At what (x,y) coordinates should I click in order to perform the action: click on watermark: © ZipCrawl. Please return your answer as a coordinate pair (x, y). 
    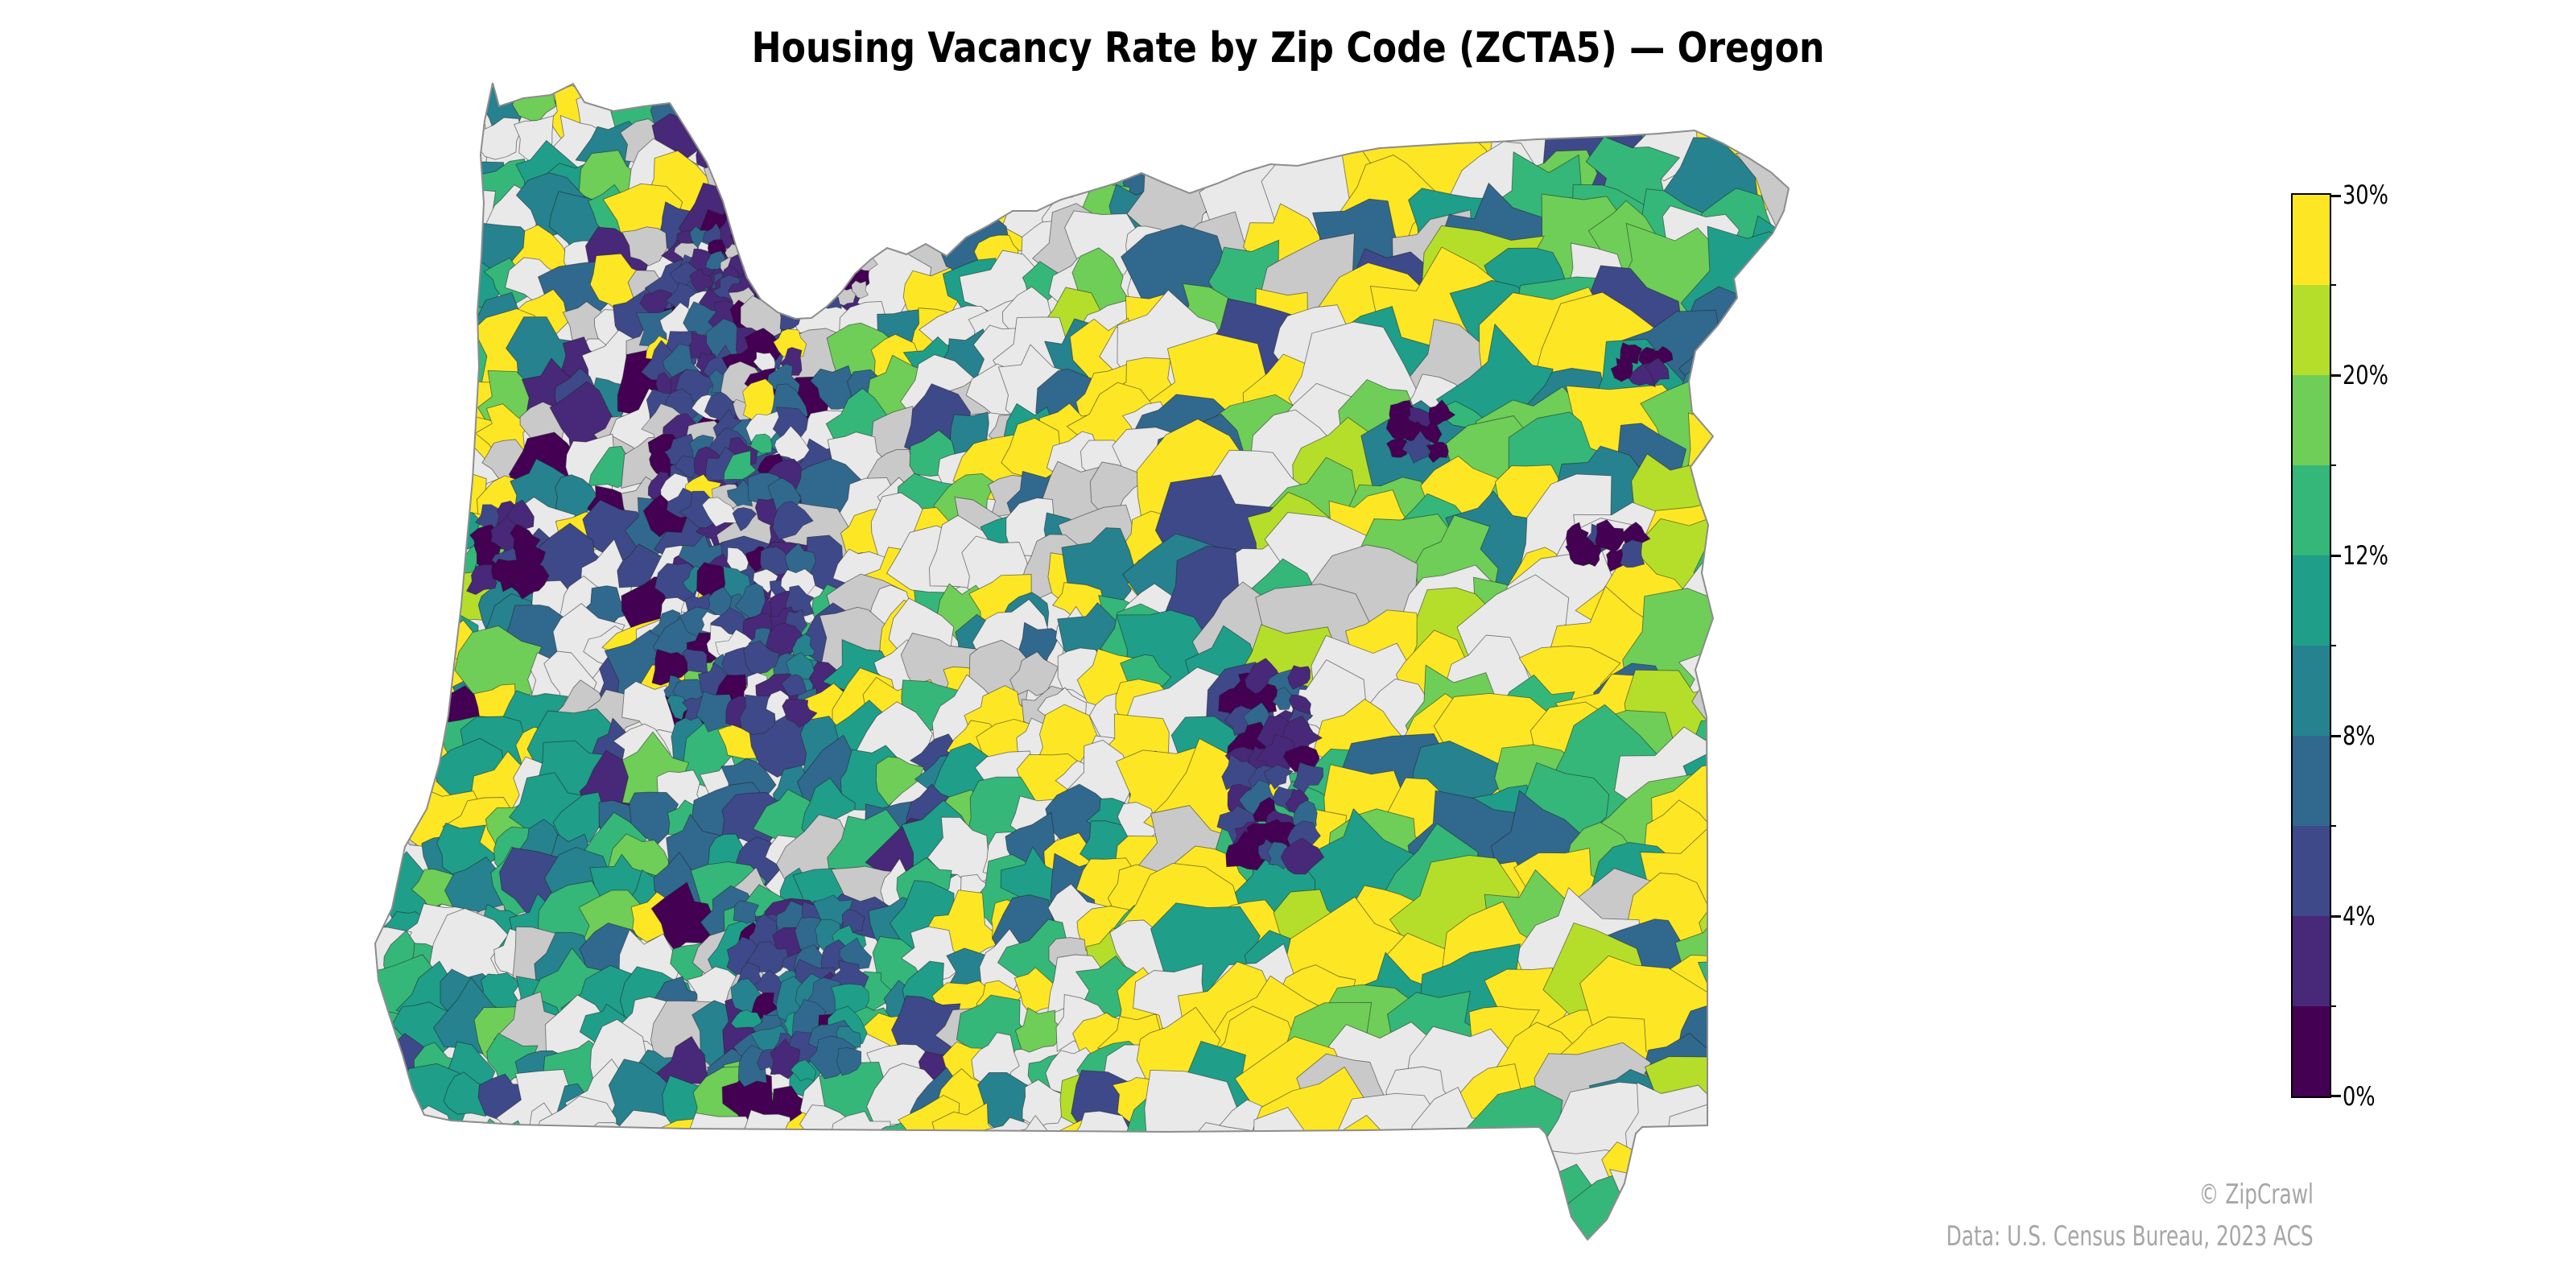
    Looking at the image, I should click on (2256, 1195).